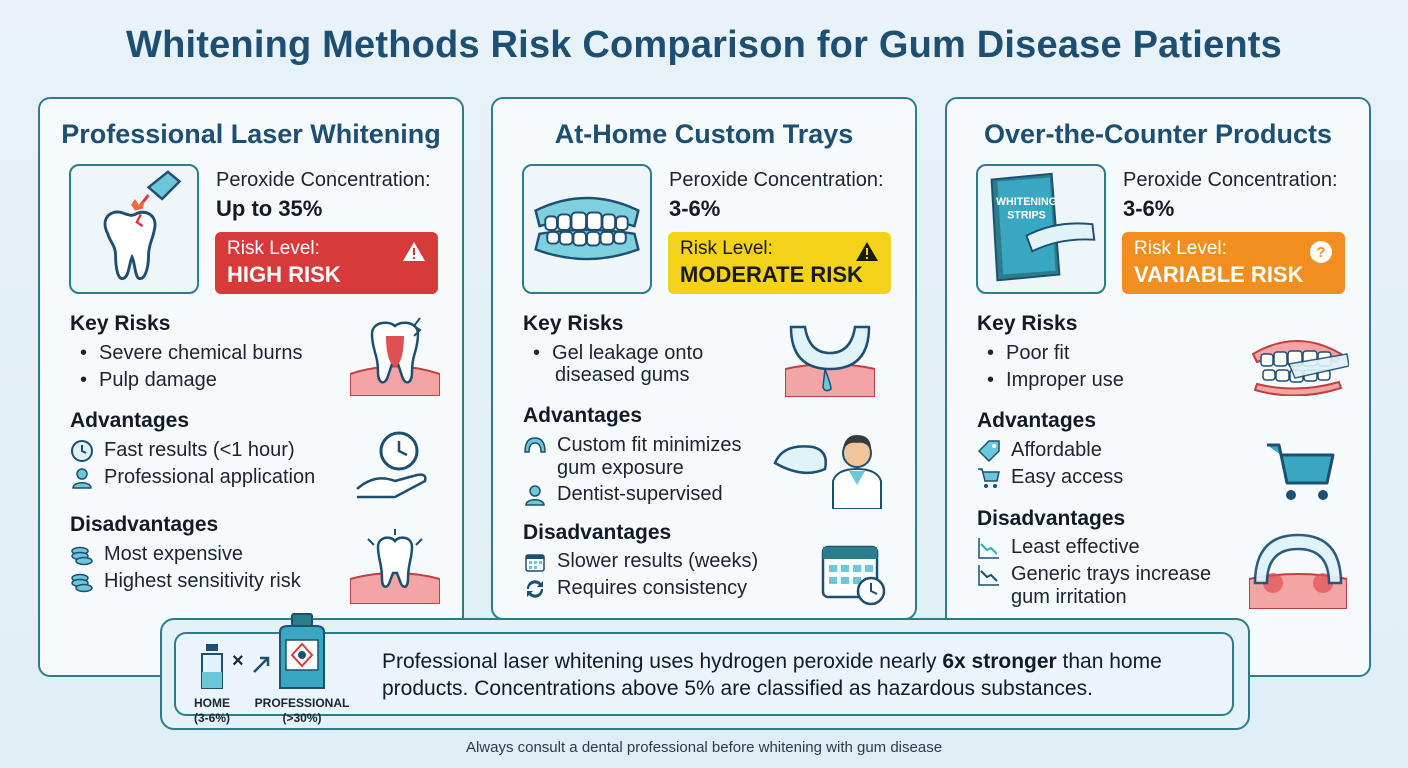 Image resolution: width=1408 pixels, height=768 pixels. Describe the element at coordinates (134, 229) in the screenshot. I see `laser-tooth-illustration` at that location.